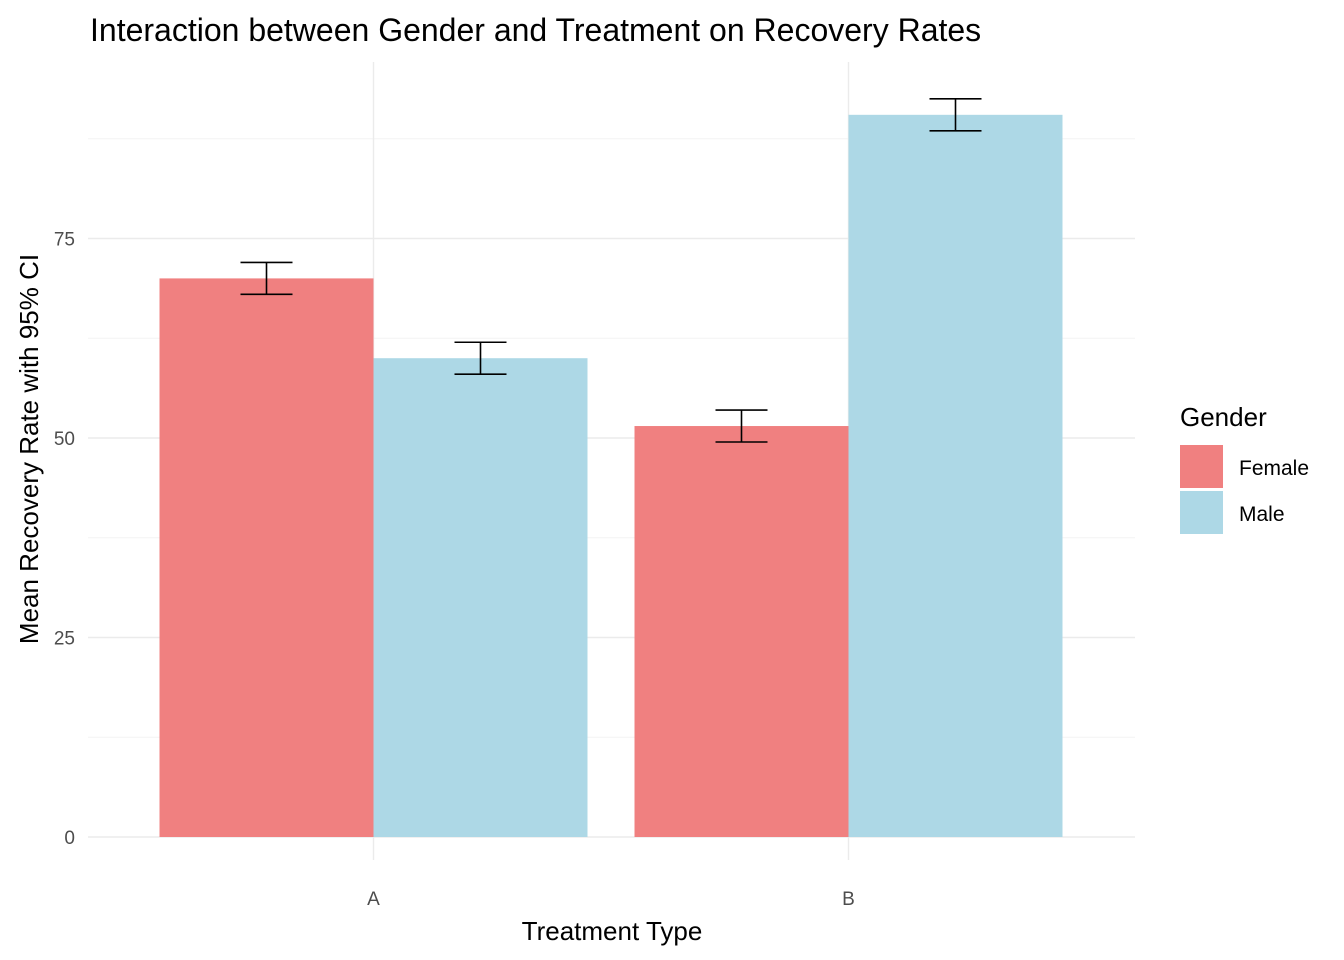  I want to click on legend: Gender Female Male, so click(1244, 468).